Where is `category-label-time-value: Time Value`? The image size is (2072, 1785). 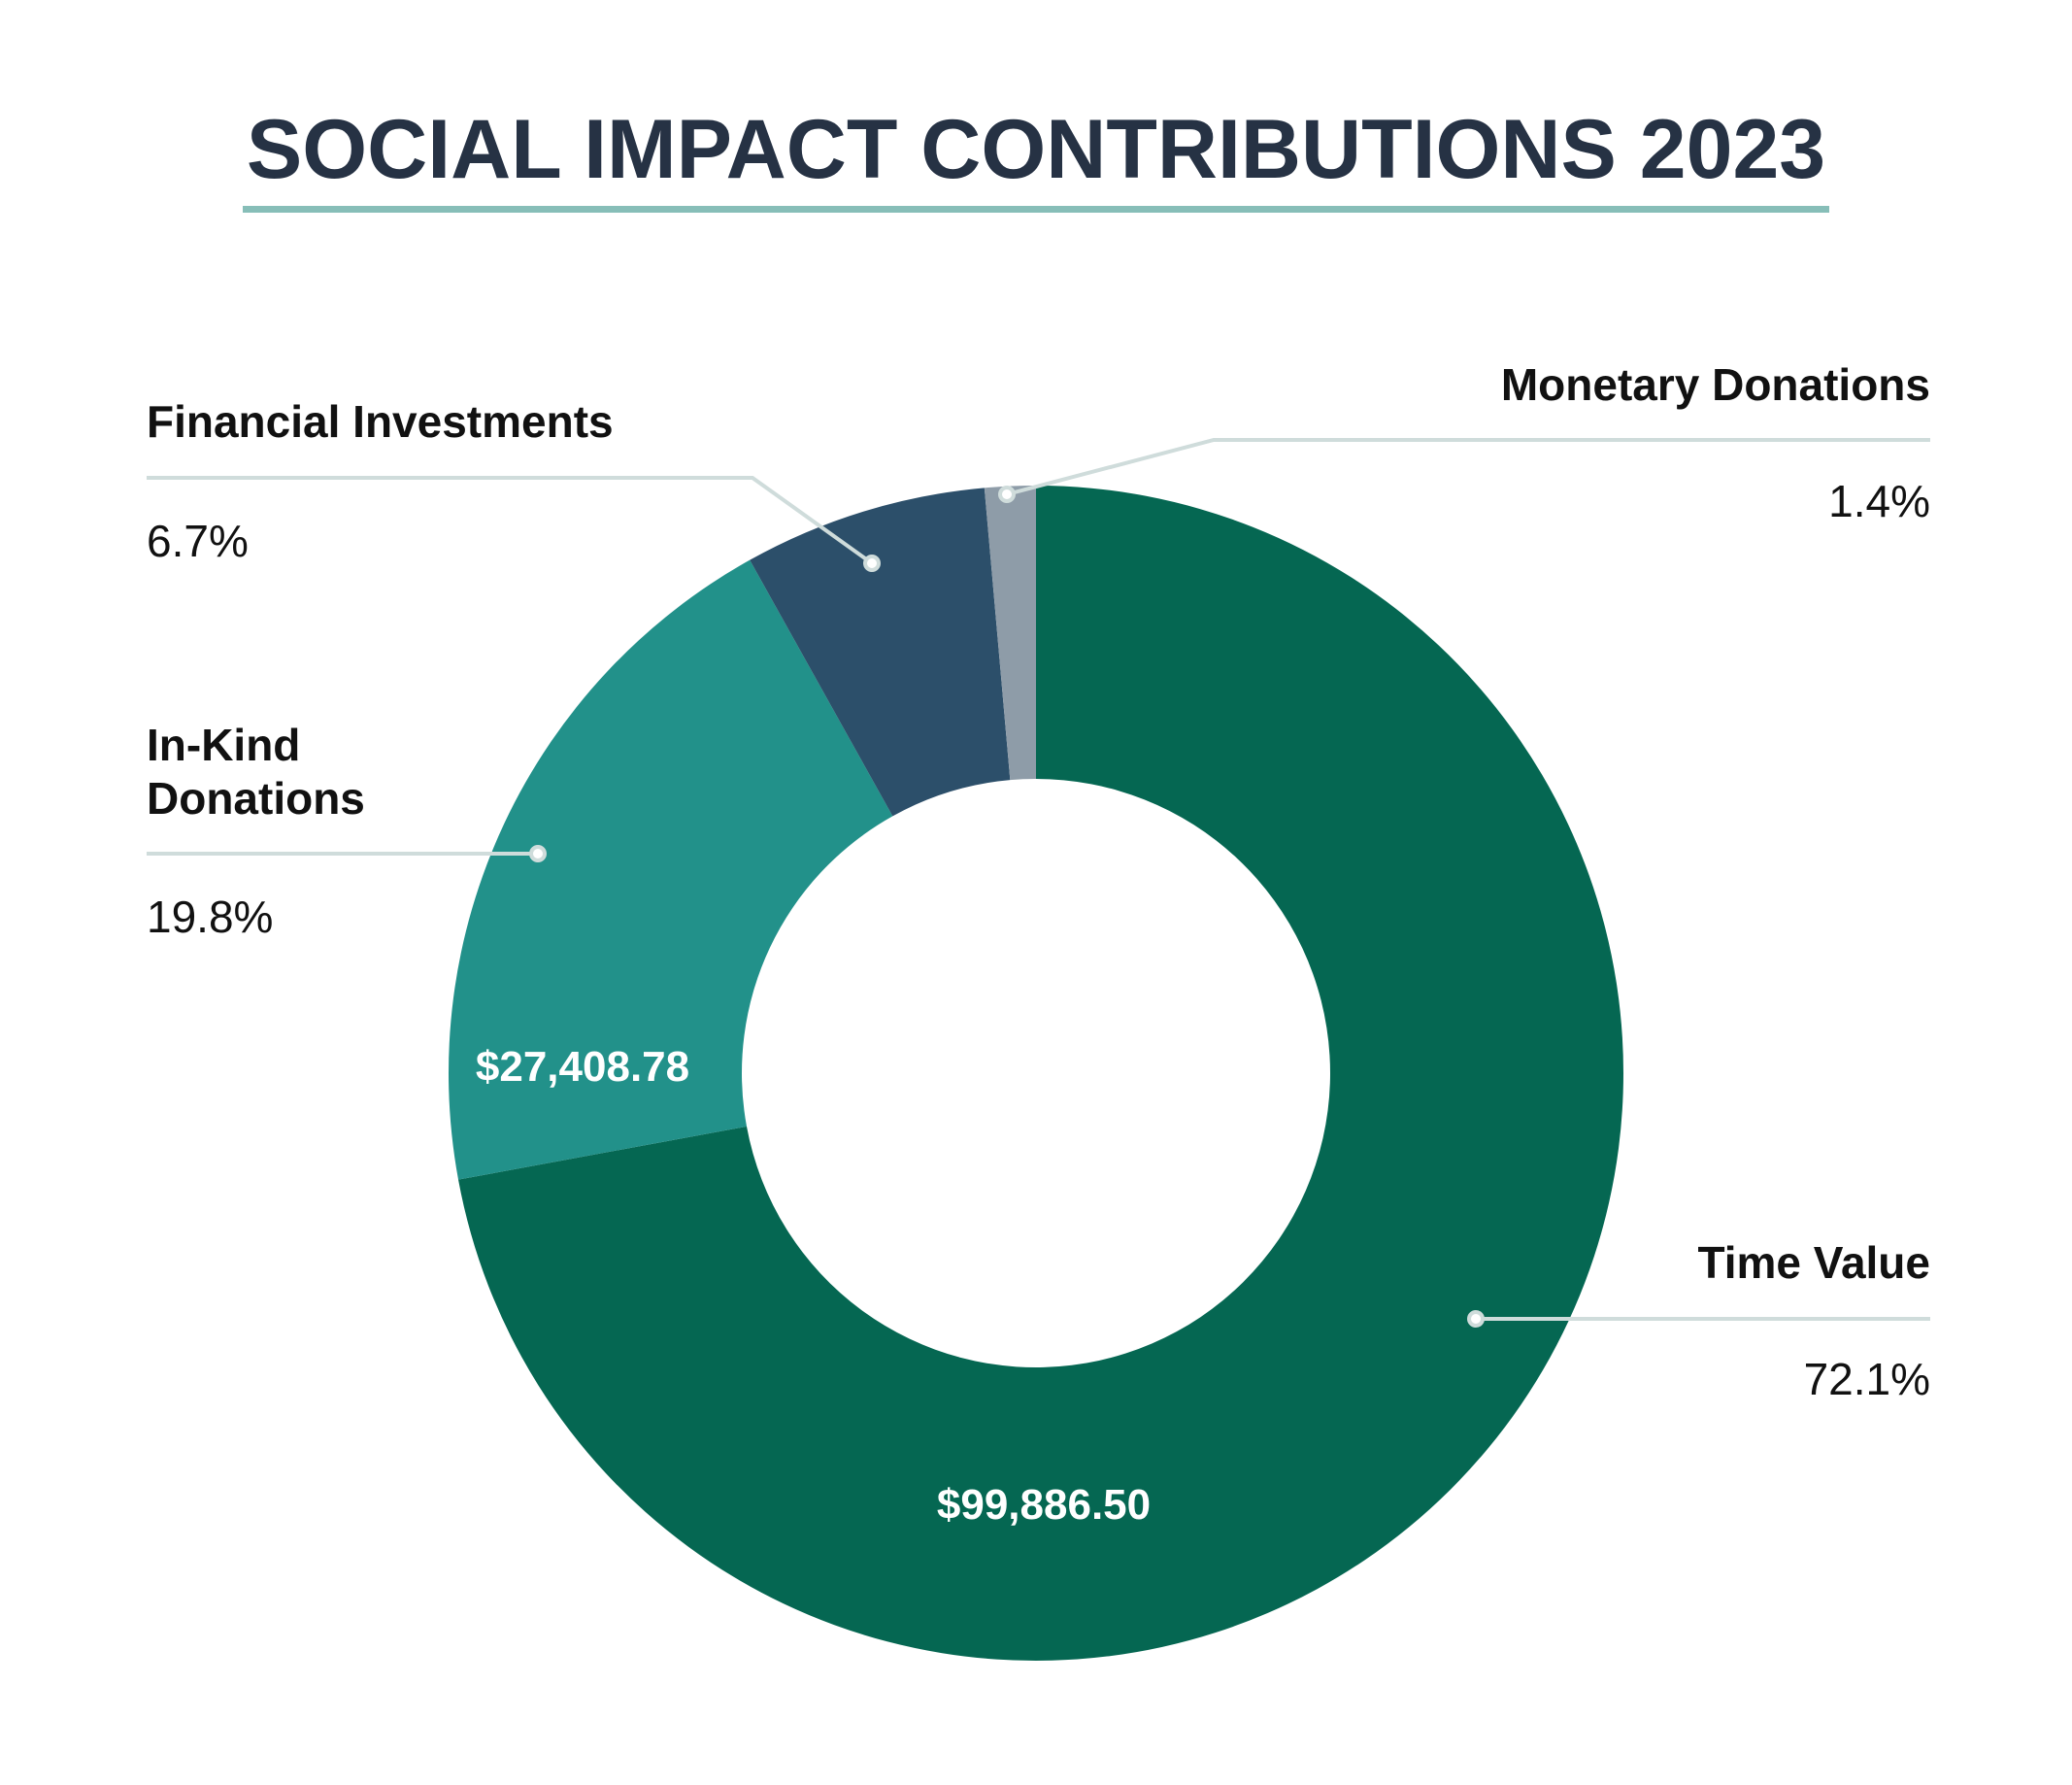 category-label-time-value: Time Value is located at coordinates (1813, 1262).